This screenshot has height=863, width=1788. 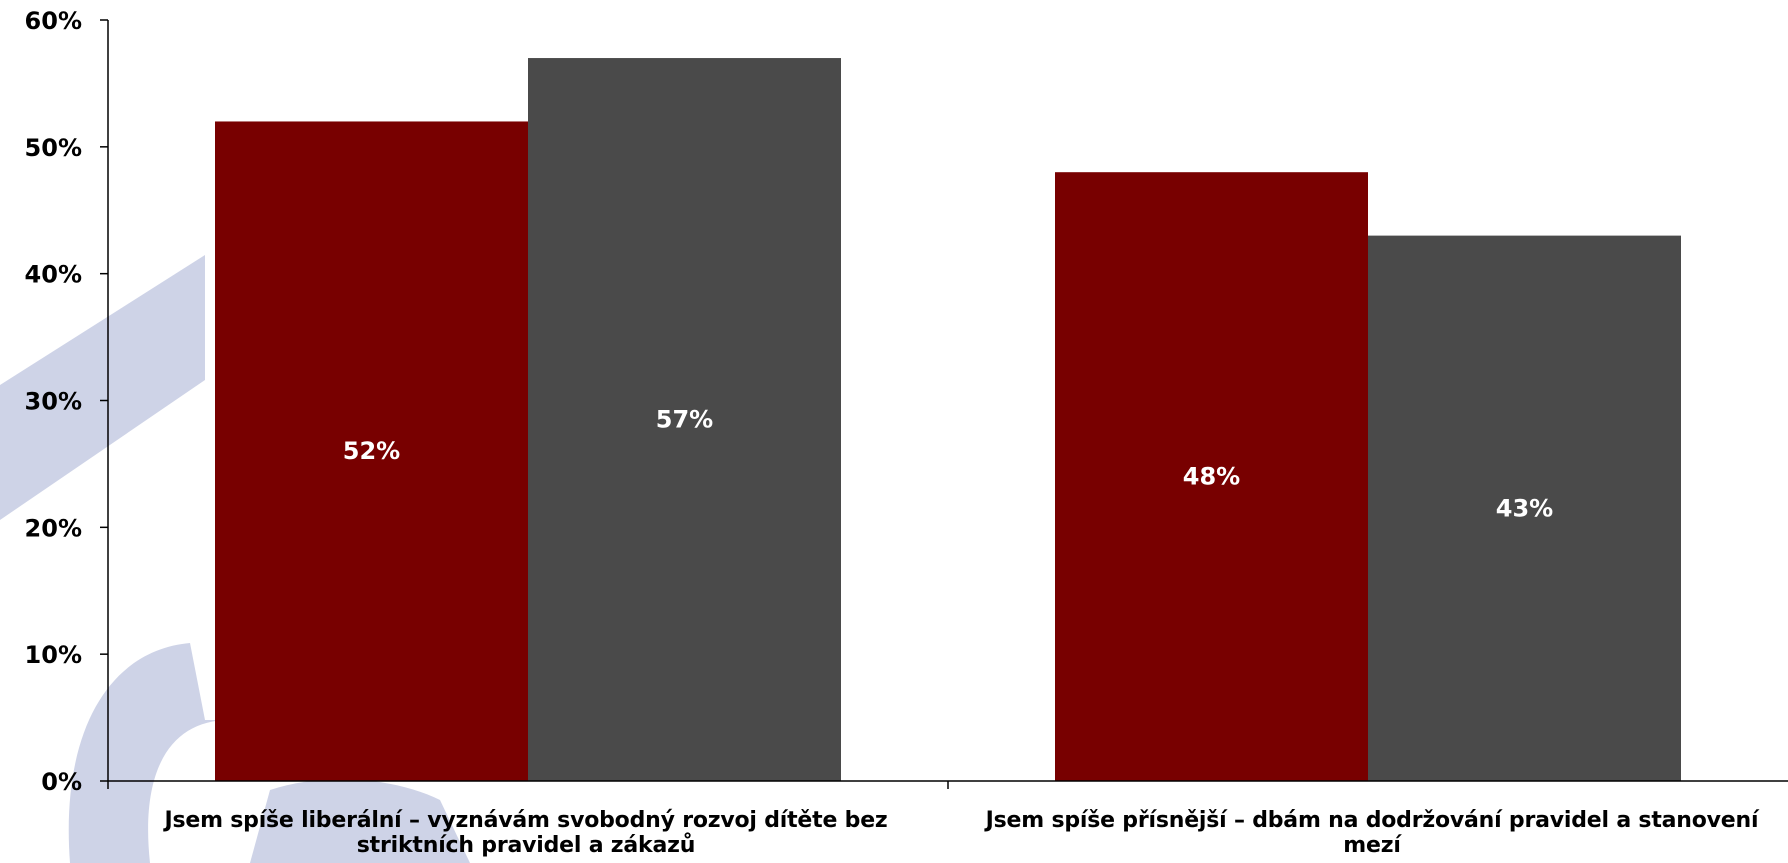 What do you see at coordinates (53, 148) in the screenshot?
I see `y-tick-label: 50%` at bounding box center [53, 148].